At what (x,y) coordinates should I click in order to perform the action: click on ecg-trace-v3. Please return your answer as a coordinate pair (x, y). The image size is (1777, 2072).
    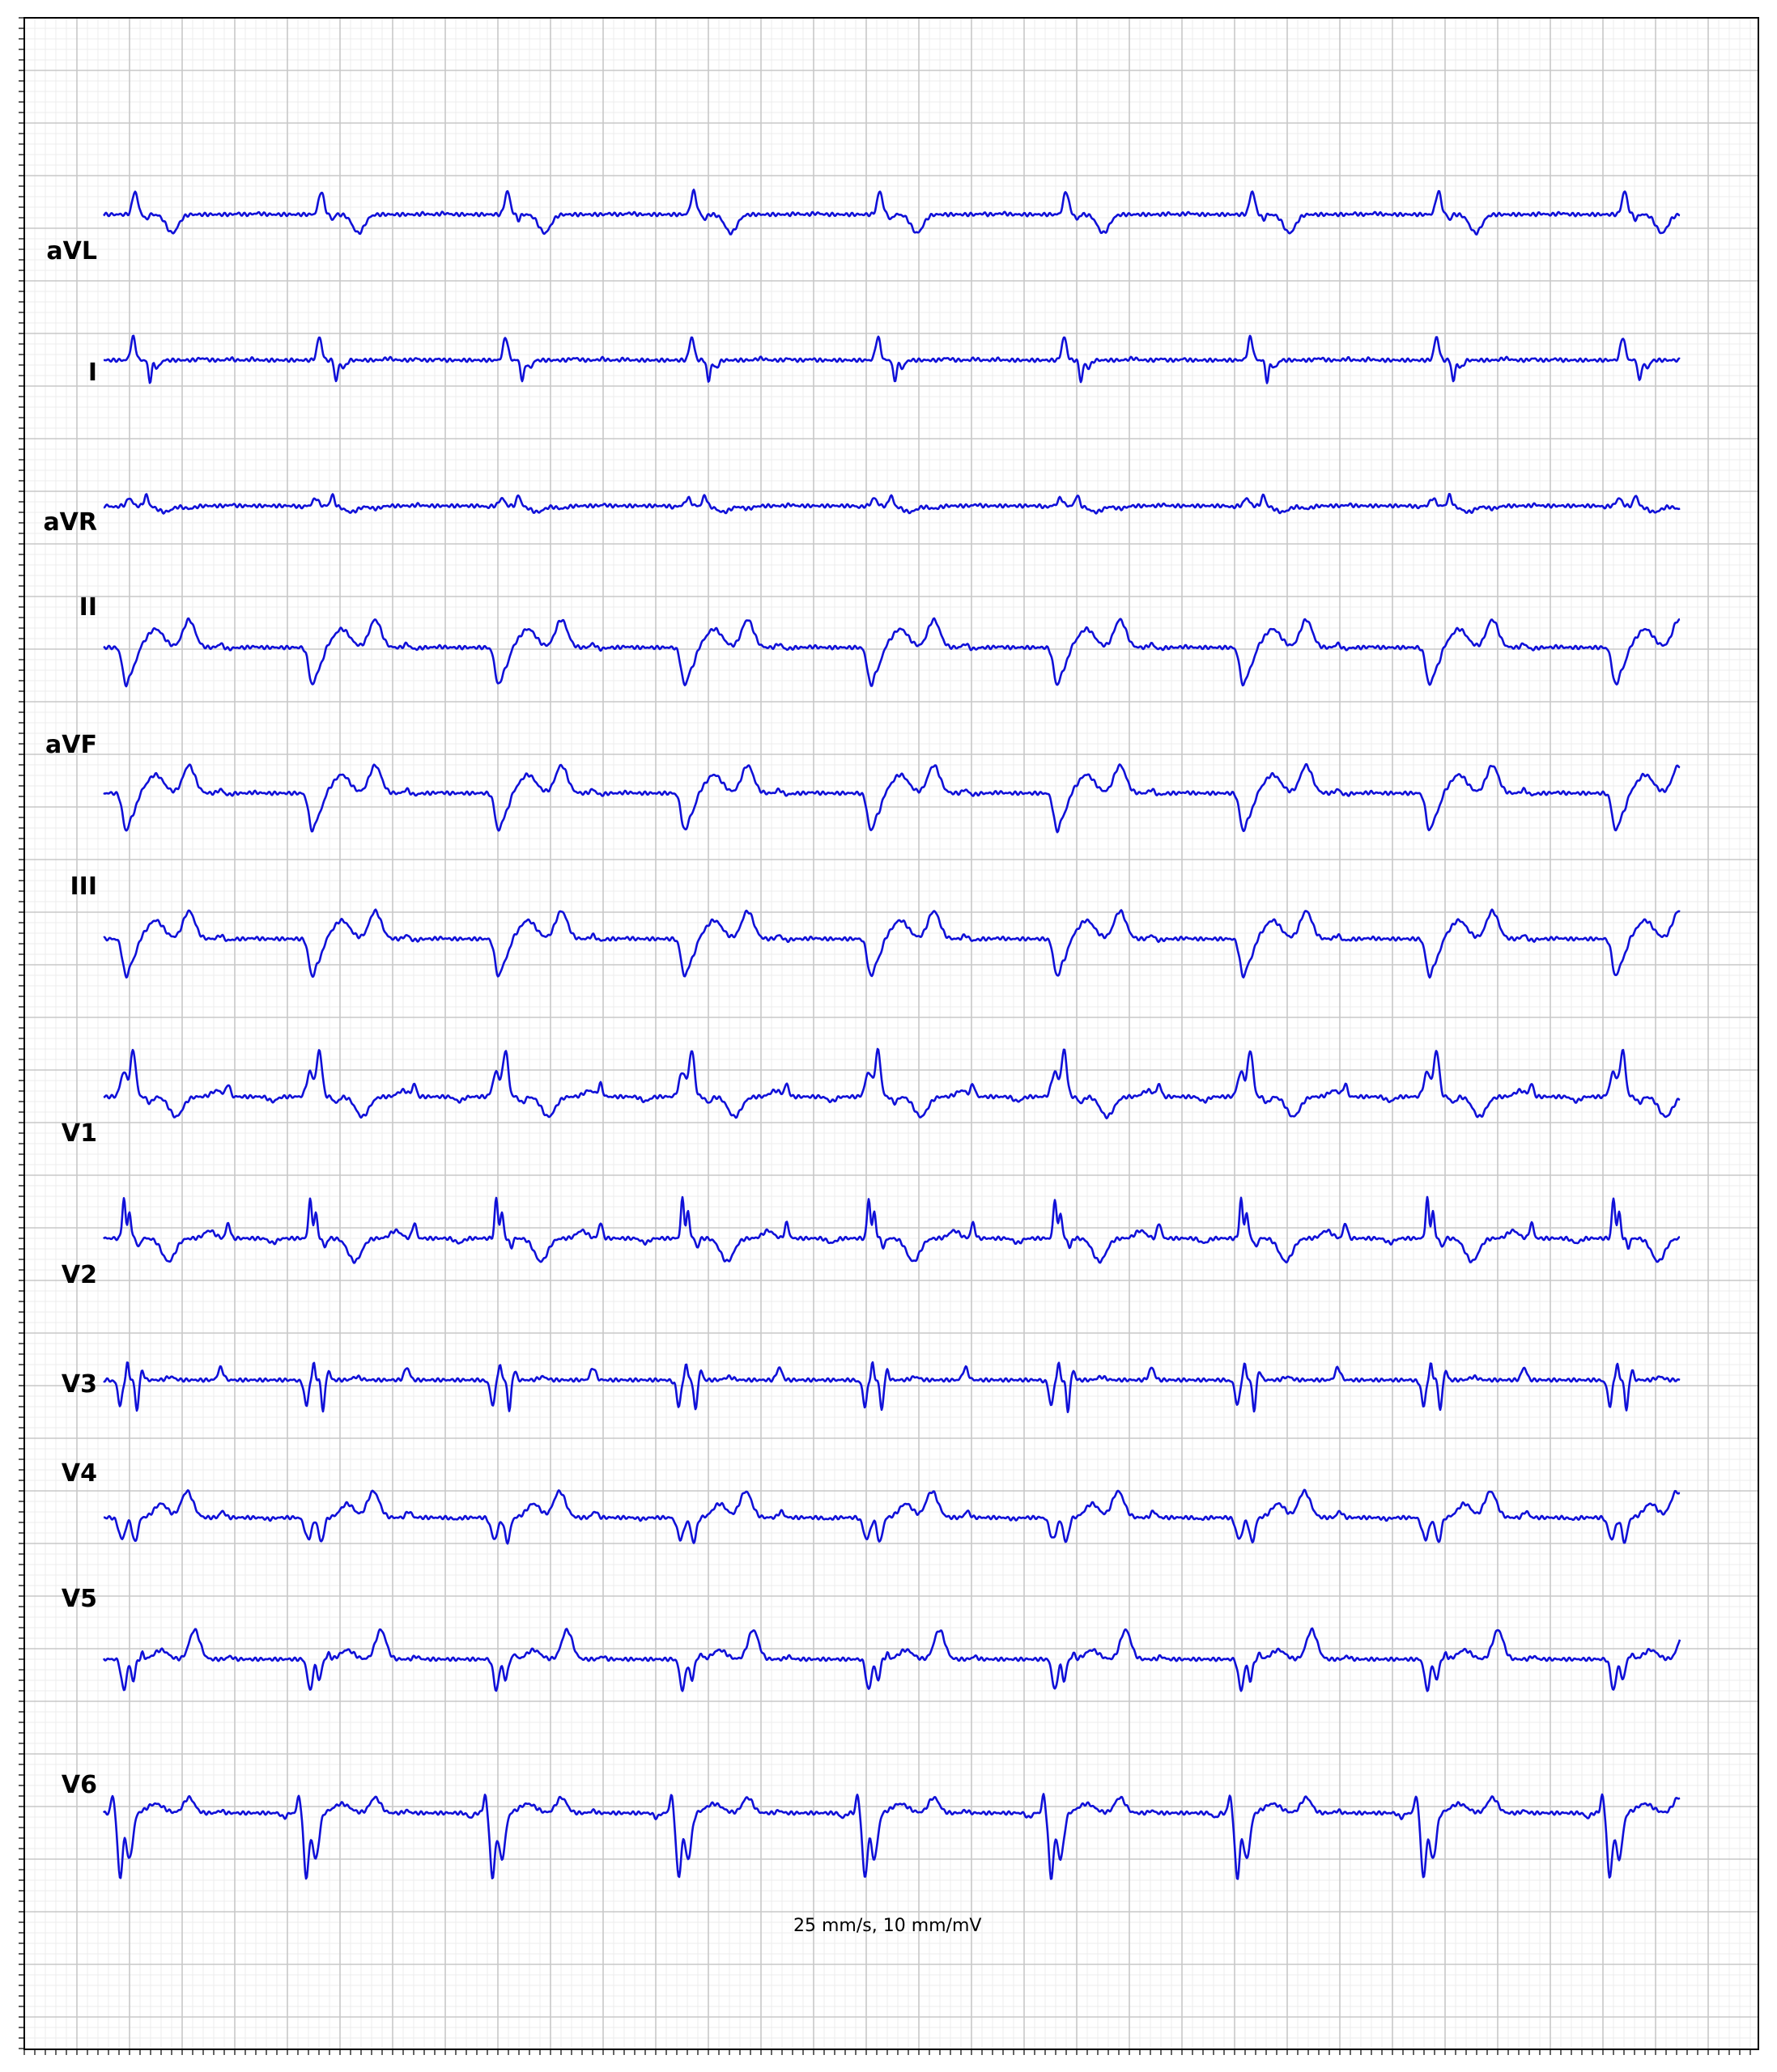
    Looking at the image, I should click on (892, 1387).